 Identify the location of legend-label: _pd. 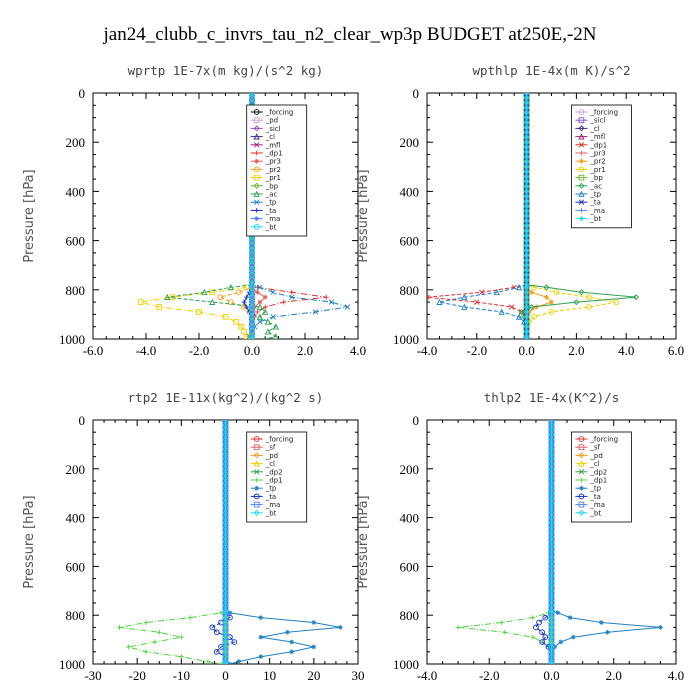
(271, 121).